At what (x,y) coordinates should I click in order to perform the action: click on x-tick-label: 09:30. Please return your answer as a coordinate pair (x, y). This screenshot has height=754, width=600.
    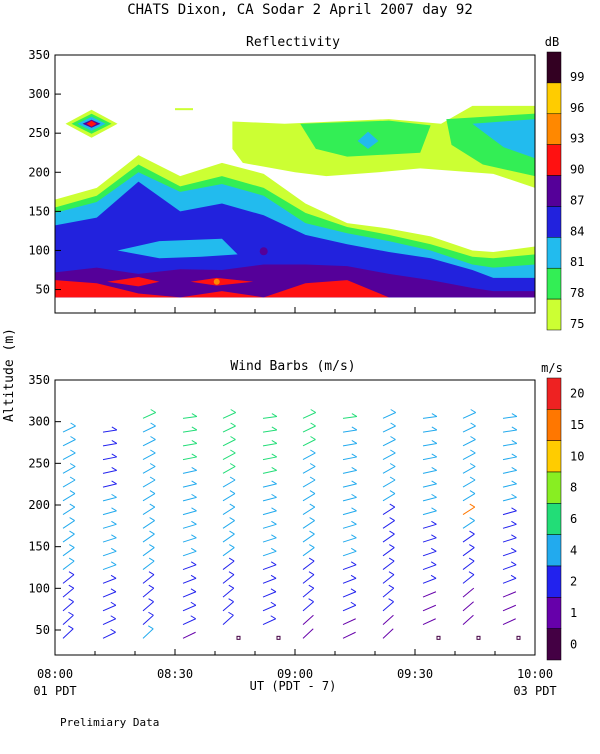
    Looking at the image, I should click on (415, 674).